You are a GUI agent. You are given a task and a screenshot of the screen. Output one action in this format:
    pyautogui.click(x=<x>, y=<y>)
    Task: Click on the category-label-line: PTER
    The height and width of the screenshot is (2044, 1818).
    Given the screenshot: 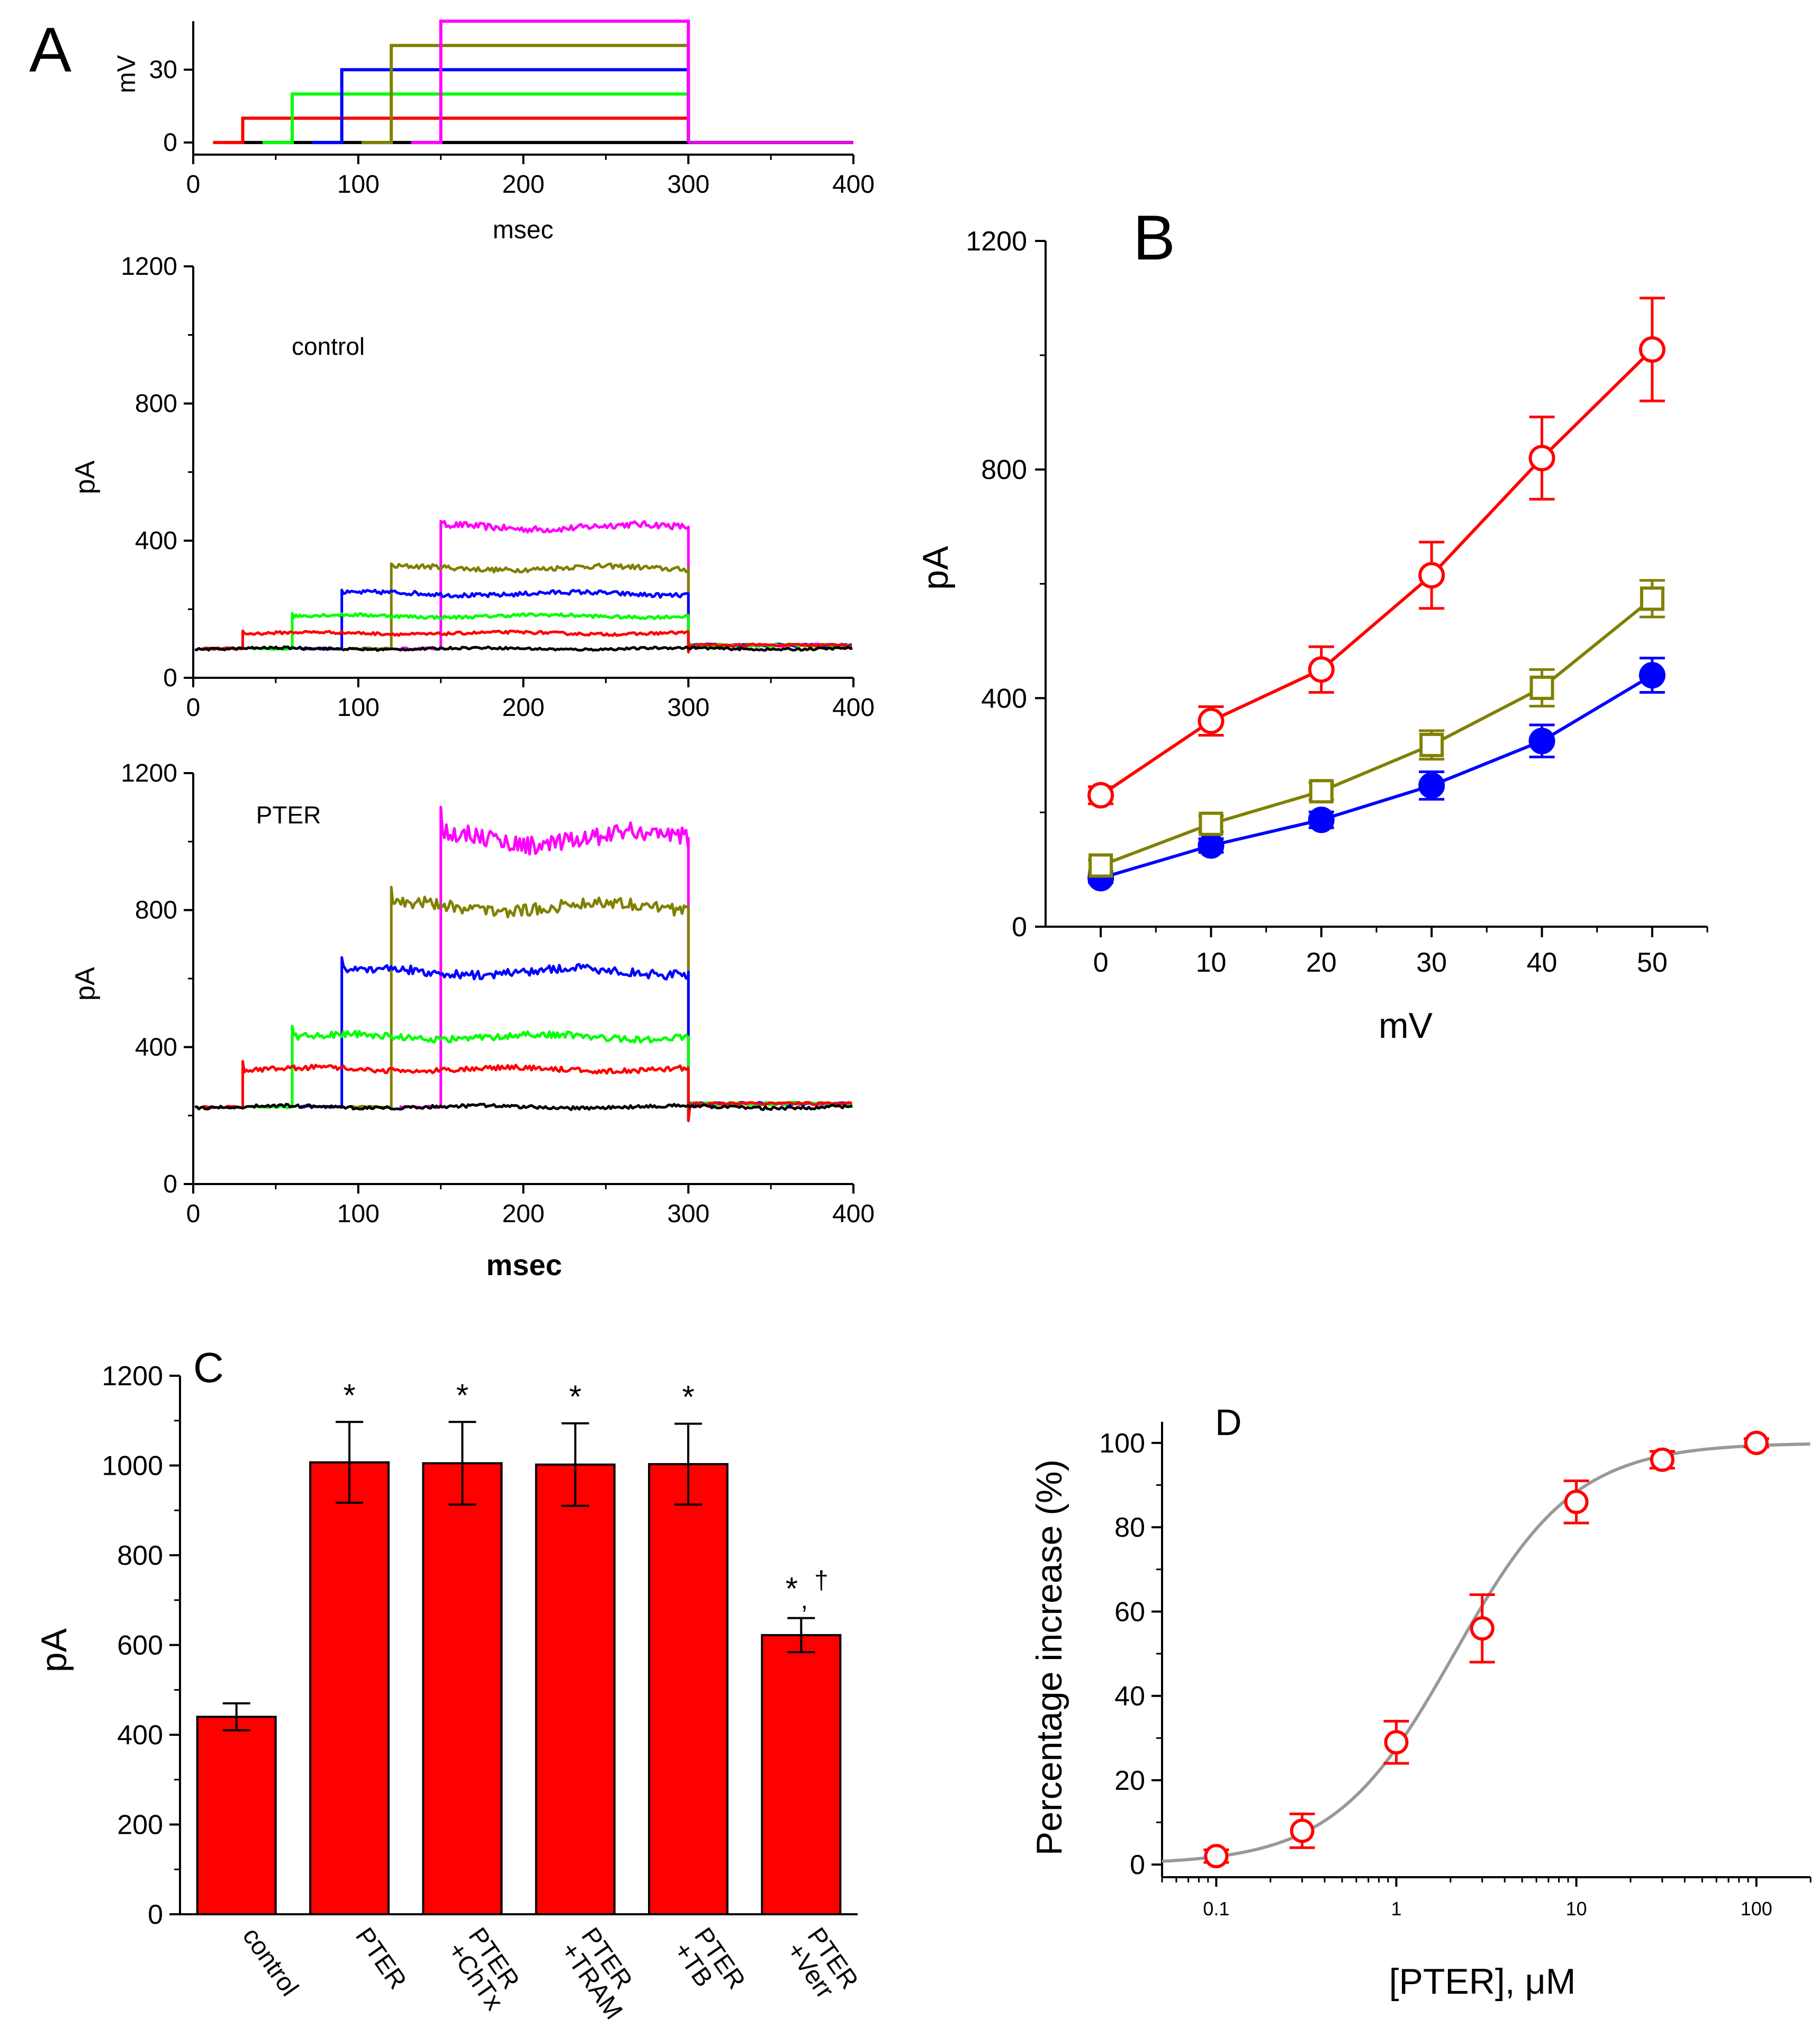 What is the action you would take?
    pyautogui.click(x=381, y=1958)
    